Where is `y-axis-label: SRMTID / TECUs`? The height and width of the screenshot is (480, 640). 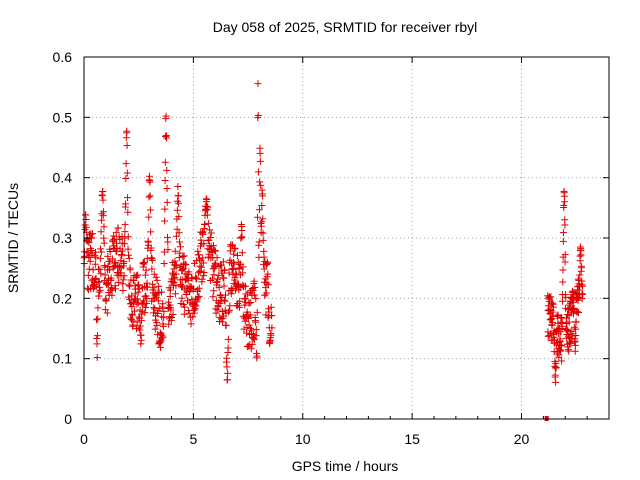 y-axis-label: SRMTID / TECUs is located at coordinates (13, 238).